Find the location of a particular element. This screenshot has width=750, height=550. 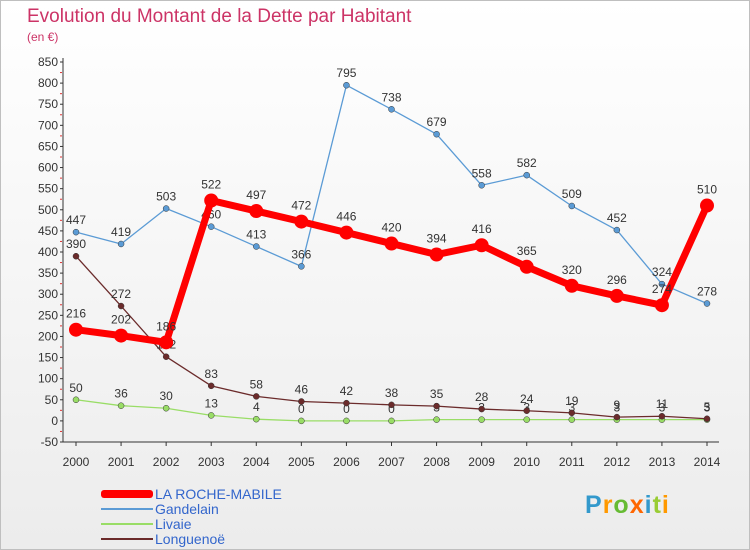

data-label: 416 is located at coordinates (482, 229).